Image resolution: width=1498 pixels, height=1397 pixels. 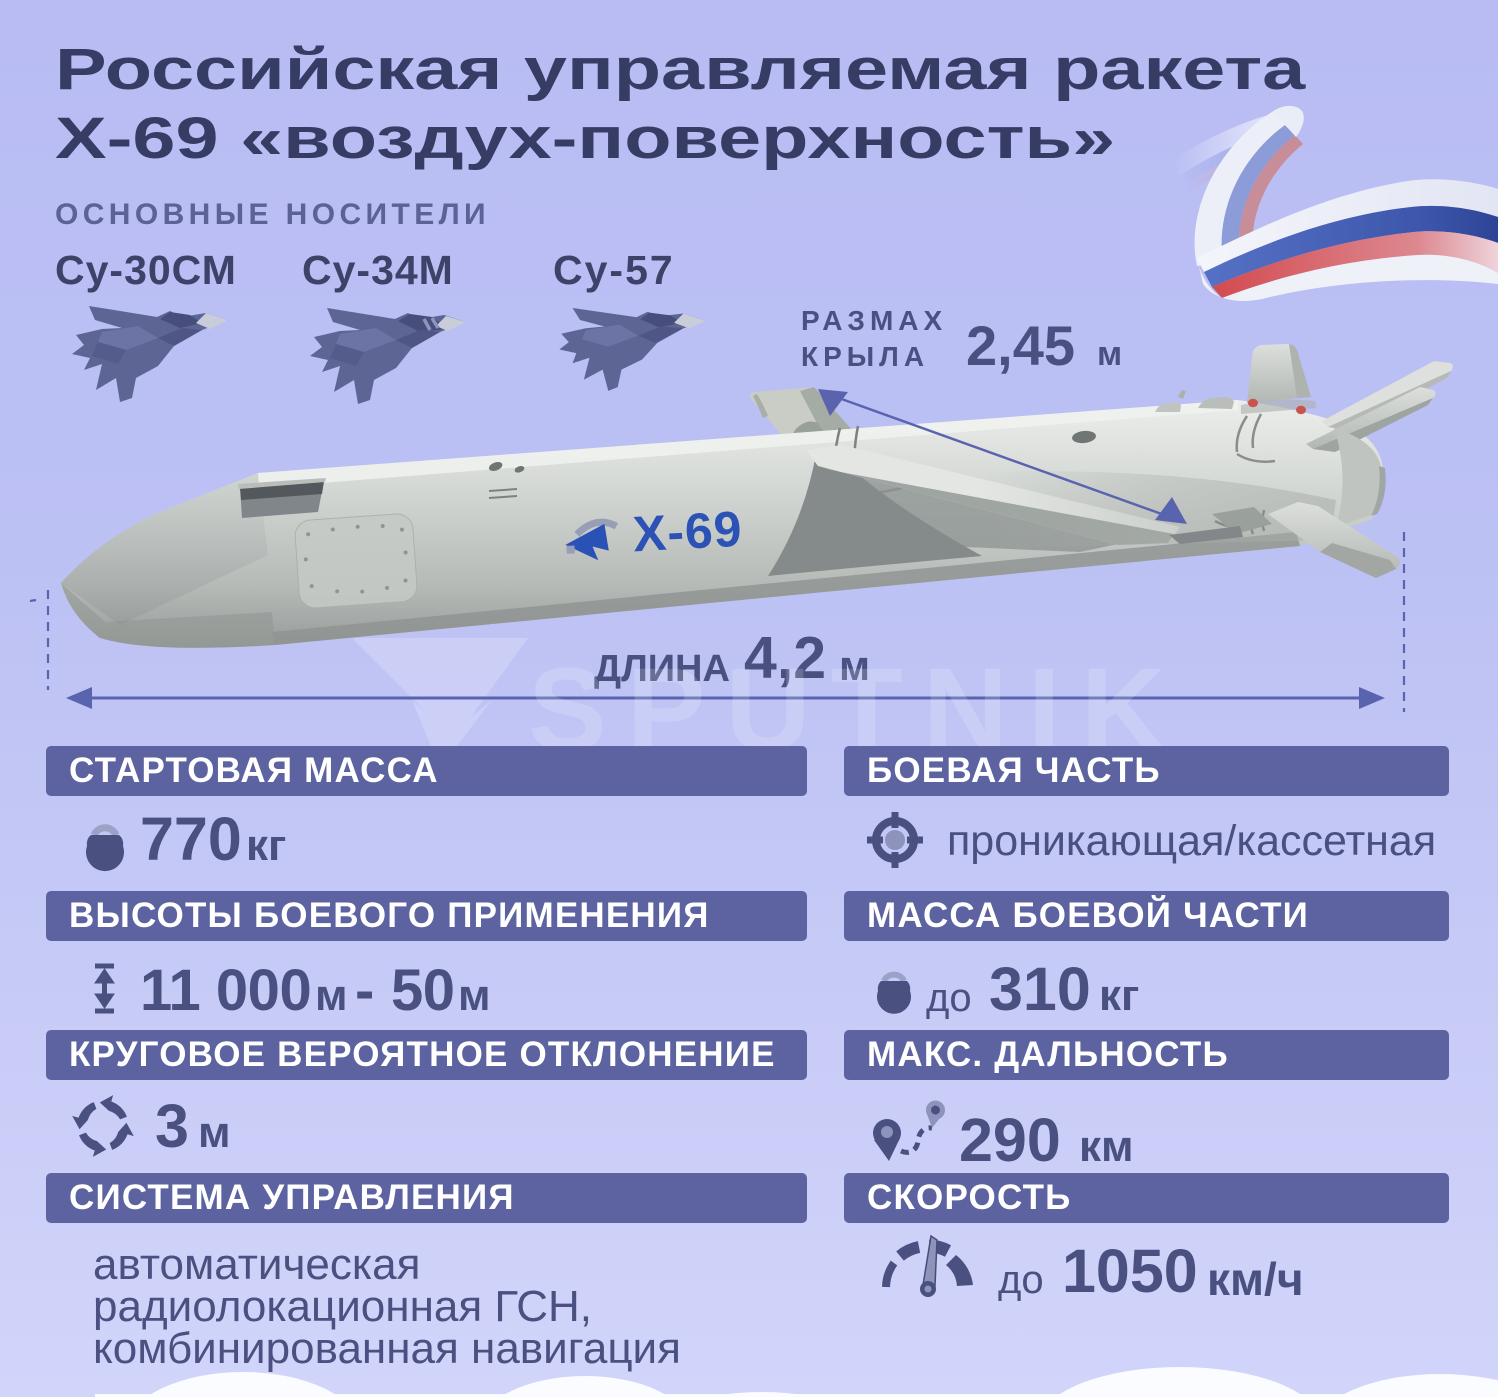 What do you see at coordinates (687, 532) in the screenshot?
I see `svg-text: Х-69` at bounding box center [687, 532].